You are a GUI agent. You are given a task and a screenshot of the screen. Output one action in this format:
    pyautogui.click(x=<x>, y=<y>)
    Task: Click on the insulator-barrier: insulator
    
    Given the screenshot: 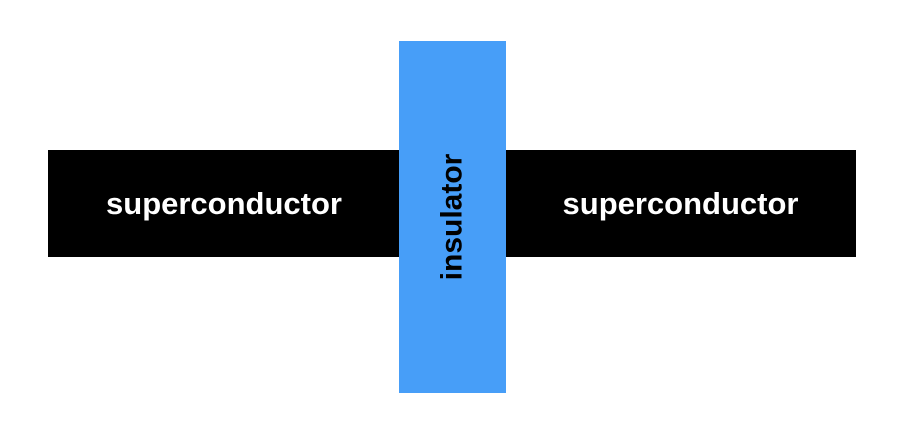 What is the action you would take?
    pyautogui.click(x=452, y=217)
    